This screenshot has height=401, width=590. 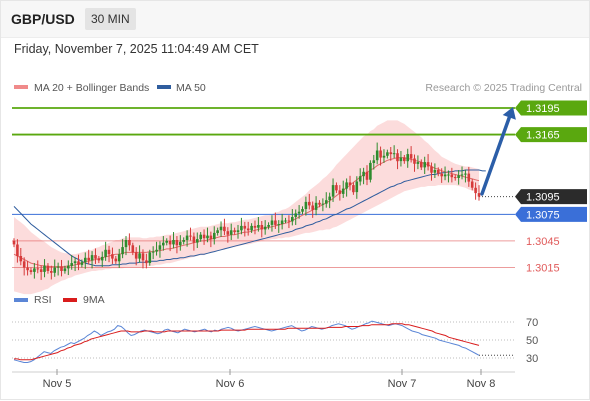 I want to click on price-labels: 1.3195 1.3165 1.3095 1.3075 1.3045 1.3015, so click(x=551, y=187).